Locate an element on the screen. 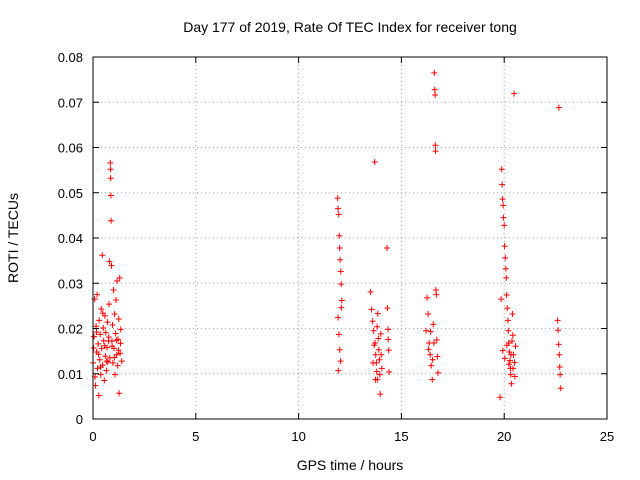  y-tick-label: 0.06 is located at coordinates (70, 148).